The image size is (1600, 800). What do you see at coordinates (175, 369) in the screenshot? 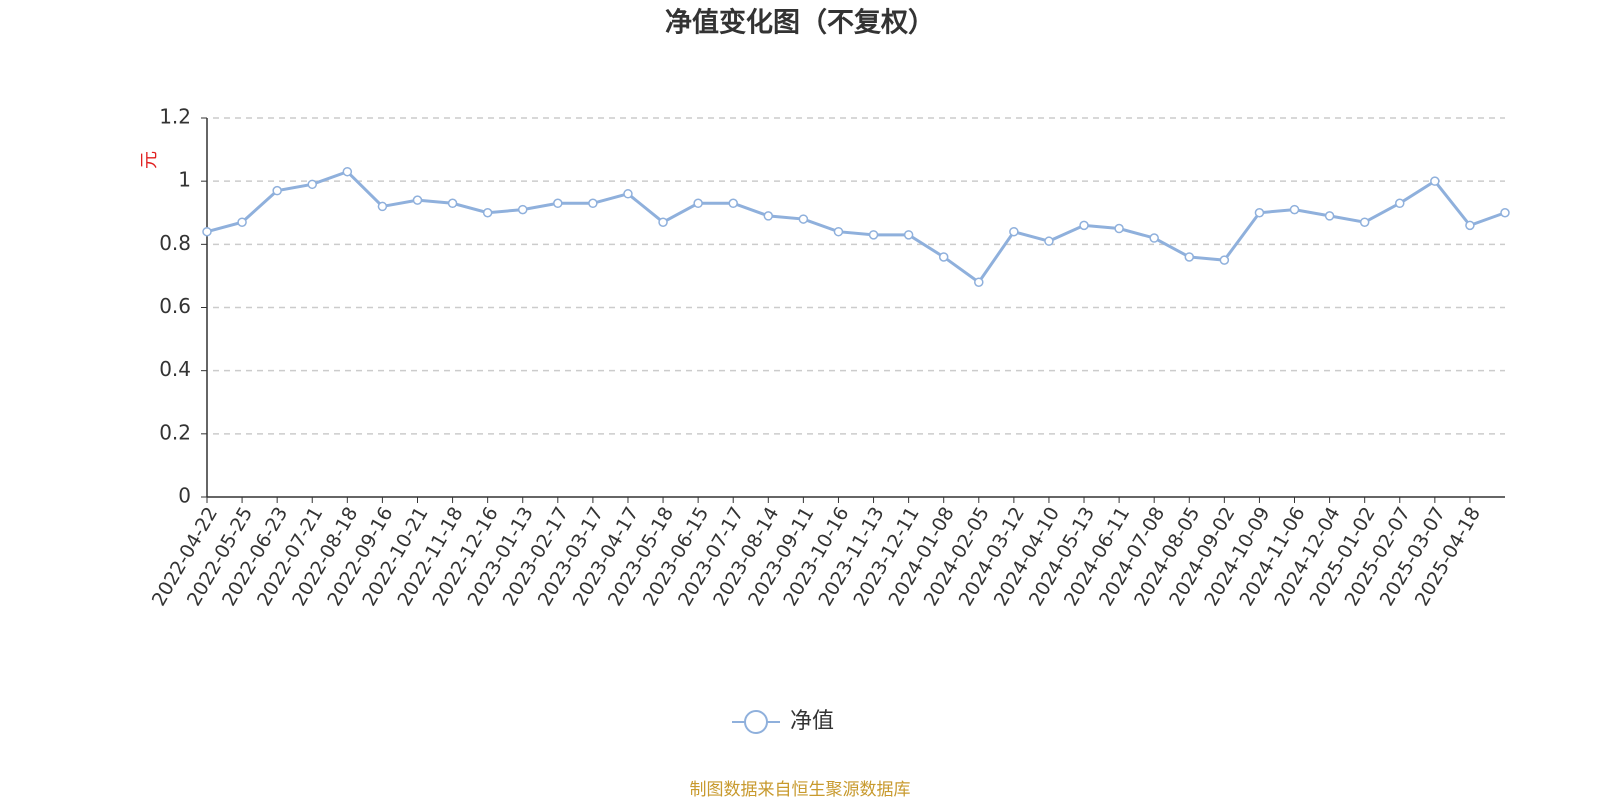
I see `y-tick-label: 0.4` at bounding box center [175, 369].